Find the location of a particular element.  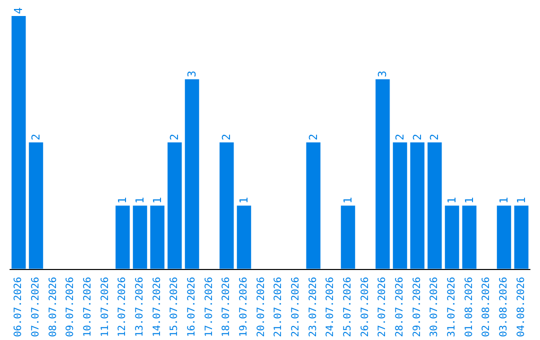

x-tick-label: 29.07.2026 is located at coordinates (417, 307).